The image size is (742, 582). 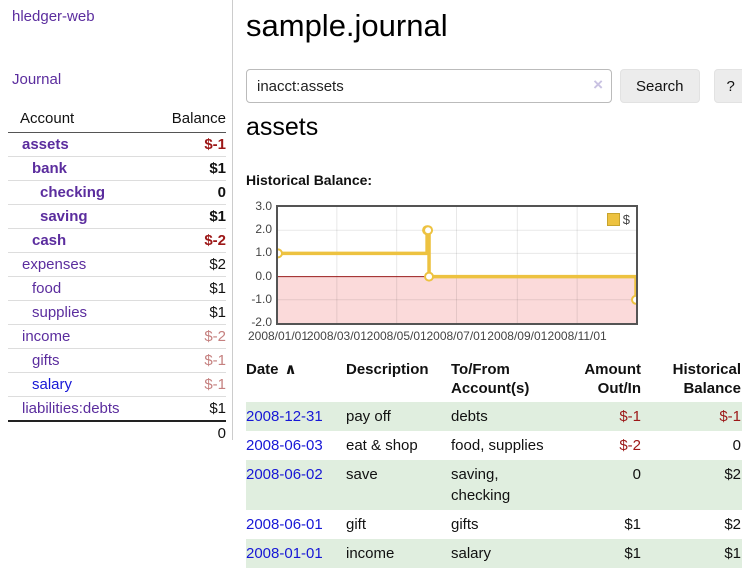 What do you see at coordinates (46, 336) in the screenshot?
I see `sidebar-account-link-income: income` at bounding box center [46, 336].